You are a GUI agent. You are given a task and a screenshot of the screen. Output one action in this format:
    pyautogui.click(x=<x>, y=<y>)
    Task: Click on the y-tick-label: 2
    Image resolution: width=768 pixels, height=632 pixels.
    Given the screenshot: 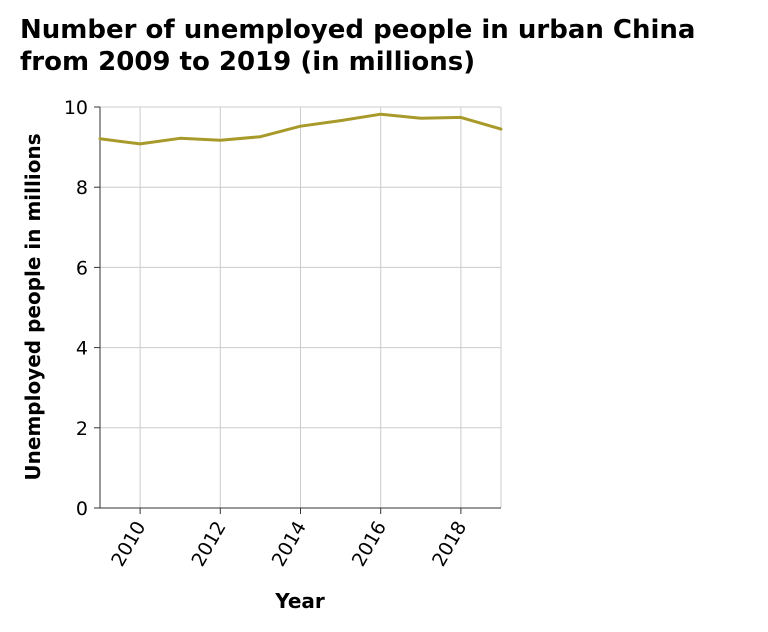 What is the action you would take?
    pyautogui.click(x=82, y=429)
    